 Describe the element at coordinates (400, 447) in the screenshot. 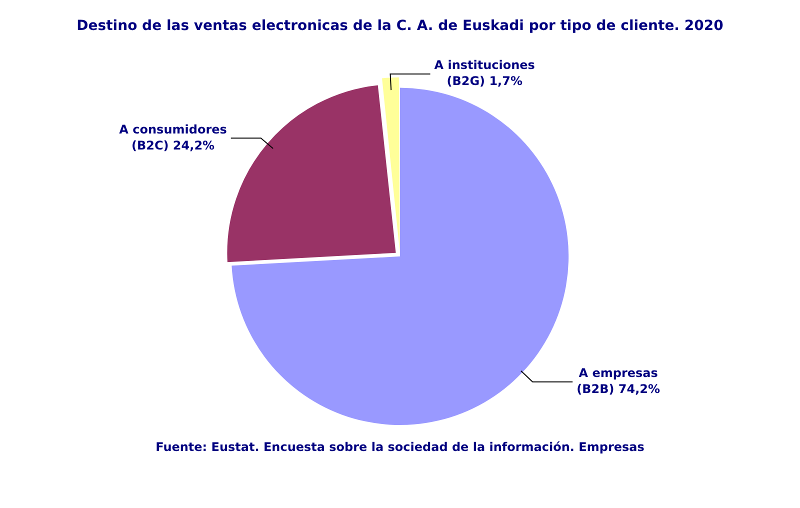

I see `source-note: Fuente: Eustat. Encuesta sobre la sociedad de la información. Empresas` at that location.